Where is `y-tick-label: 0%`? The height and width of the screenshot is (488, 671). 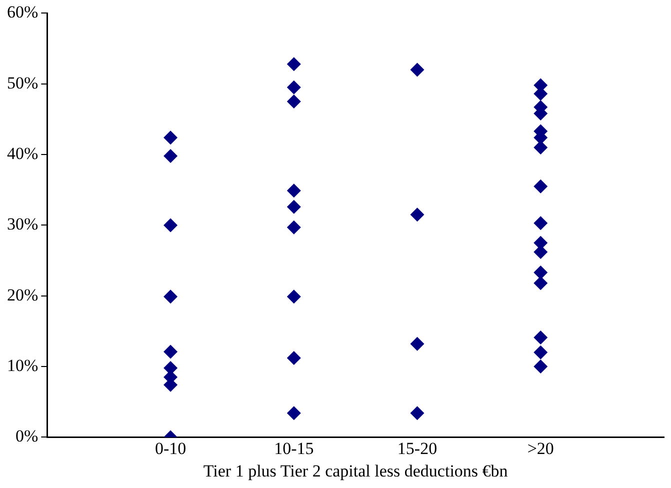
y-tick-label: 0% is located at coordinates (26, 436).